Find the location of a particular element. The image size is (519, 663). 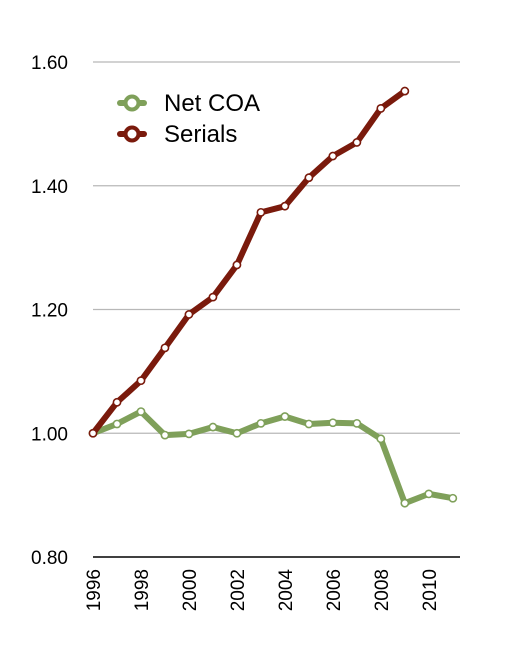

x-tick-label: 2004 is located at coordinates (286, 590).